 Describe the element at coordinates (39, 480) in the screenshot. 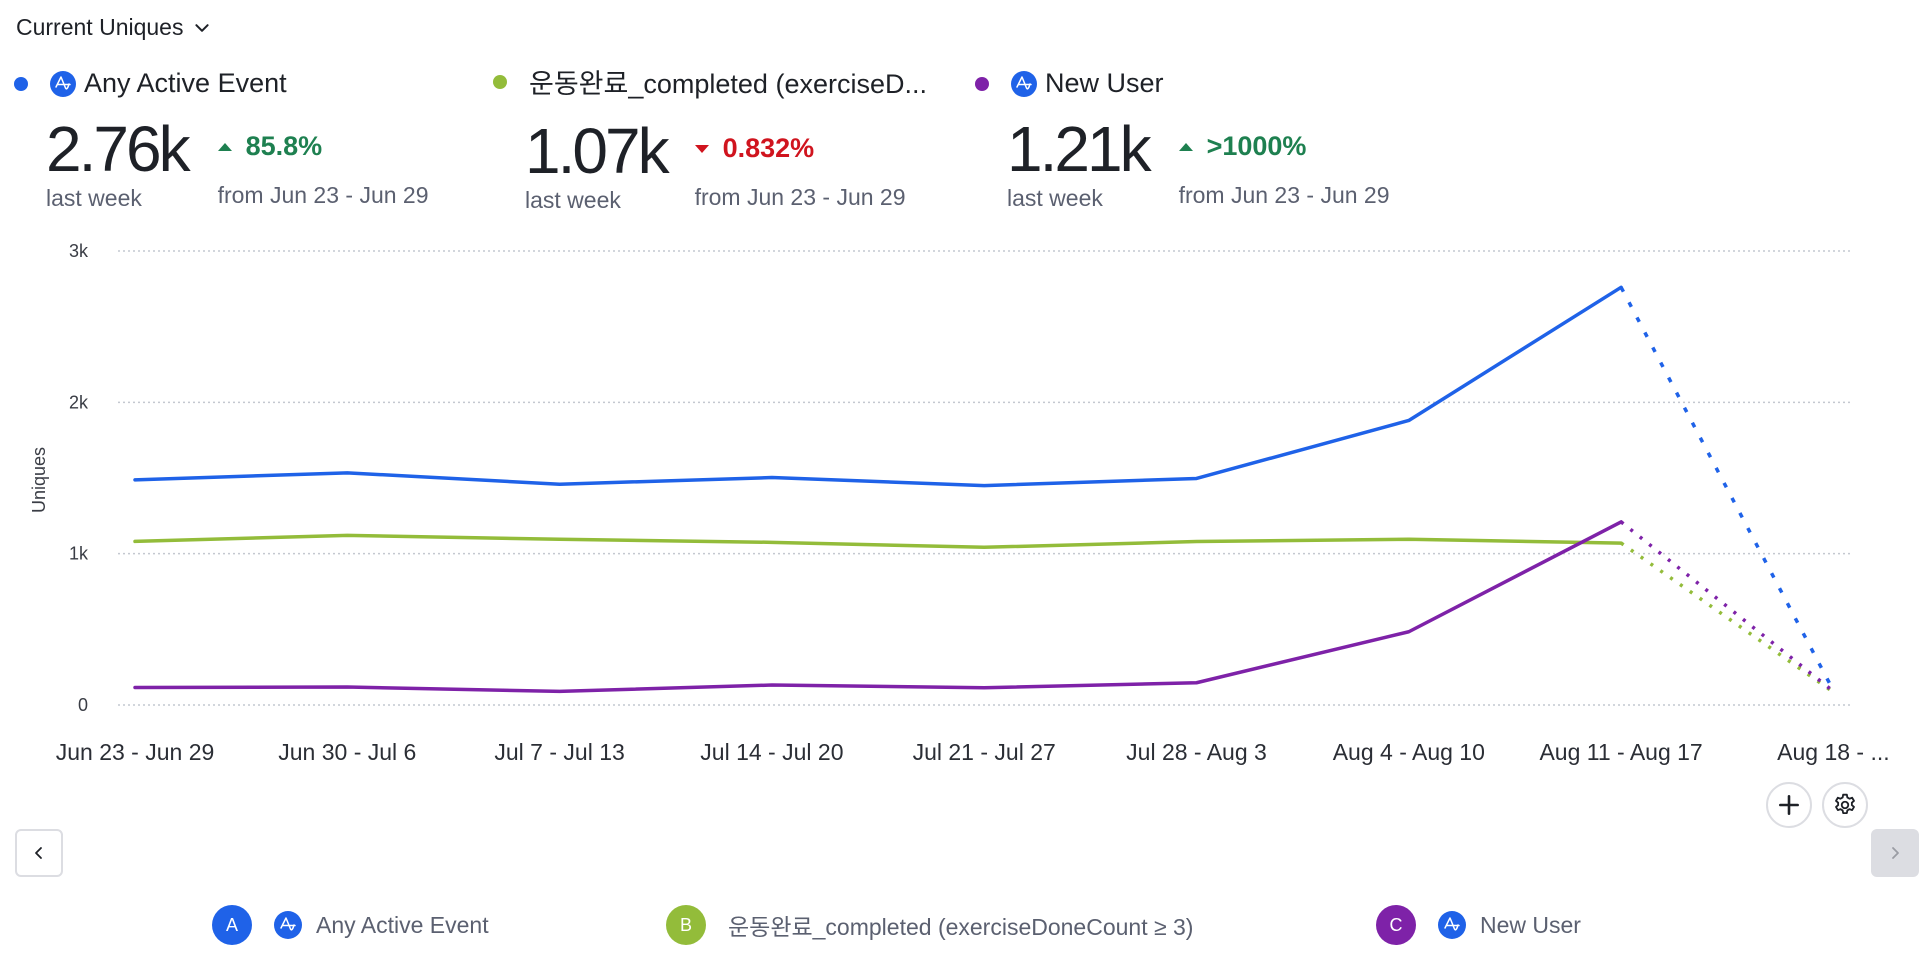

I see `y-axis-label: Uniques` at that location.